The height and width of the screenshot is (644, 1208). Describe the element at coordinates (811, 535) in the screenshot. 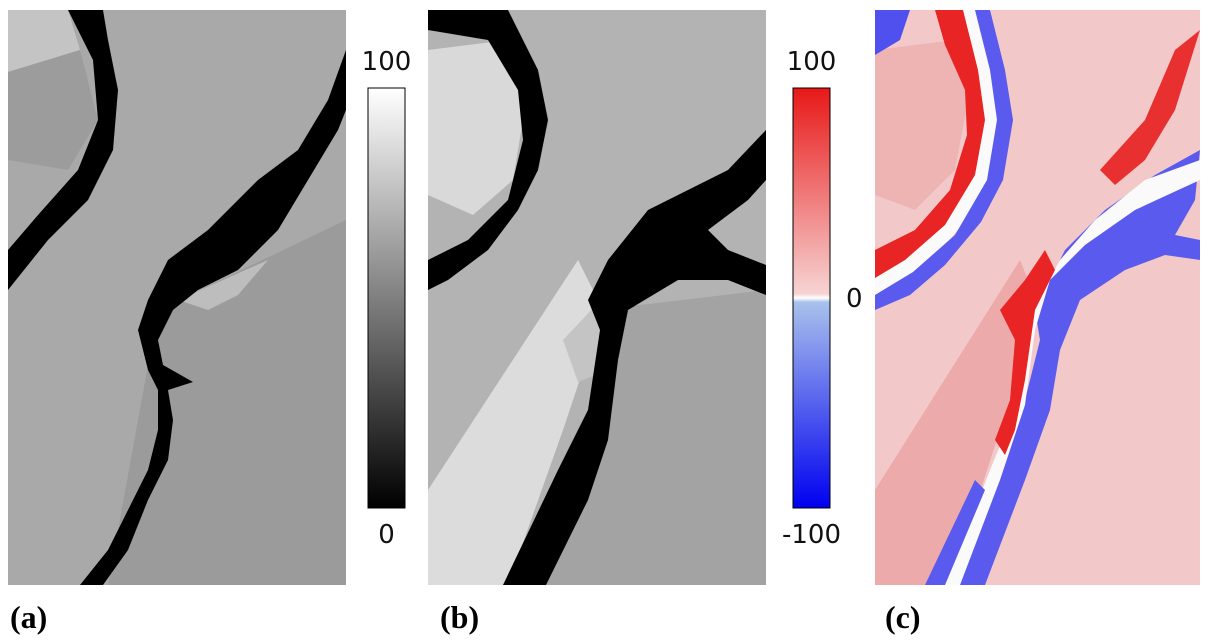

I see `colorbar-tick-label: -100` at that location.